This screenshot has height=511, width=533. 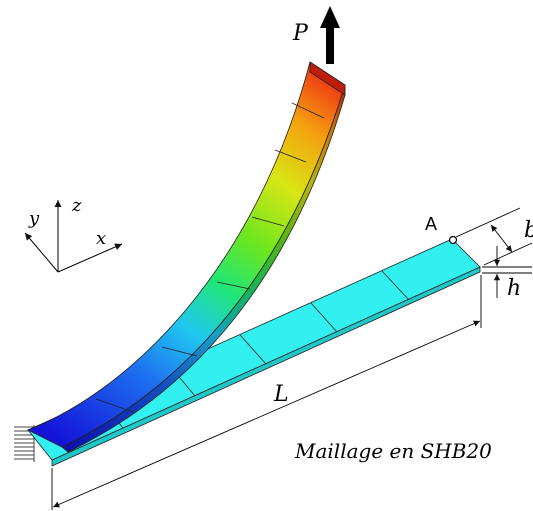 What do you see at coordinates (281, 394) in the screenshot?
I see `length-label: L` at bounding box center [281, 394].